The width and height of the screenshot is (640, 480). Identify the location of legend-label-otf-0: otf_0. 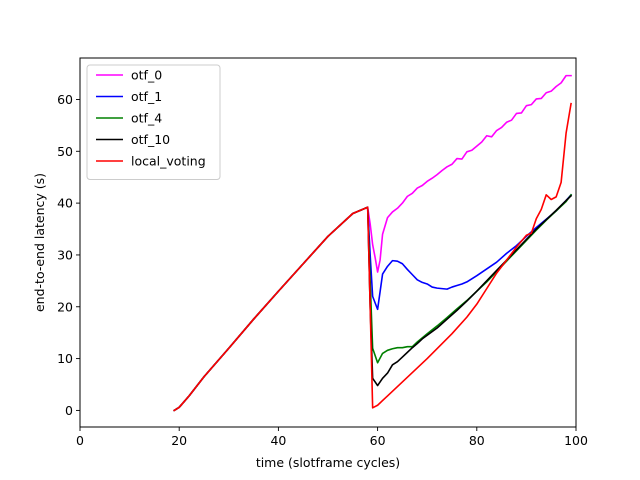
(146, 75).